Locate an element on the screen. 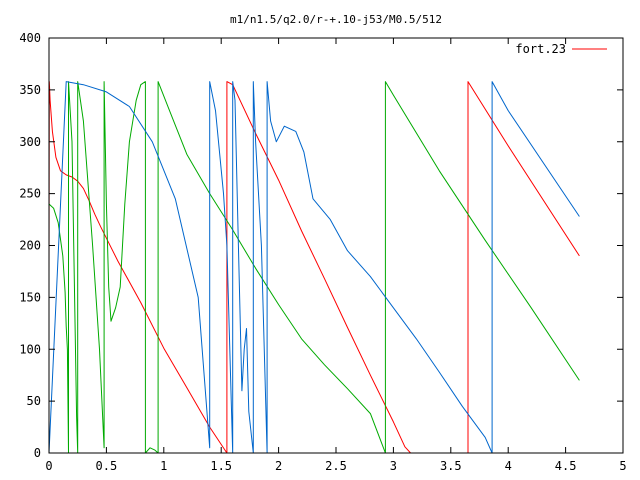 This screenshot has height=480, width=640. y-tick-label: 300 is located at coordinates (30, 142).